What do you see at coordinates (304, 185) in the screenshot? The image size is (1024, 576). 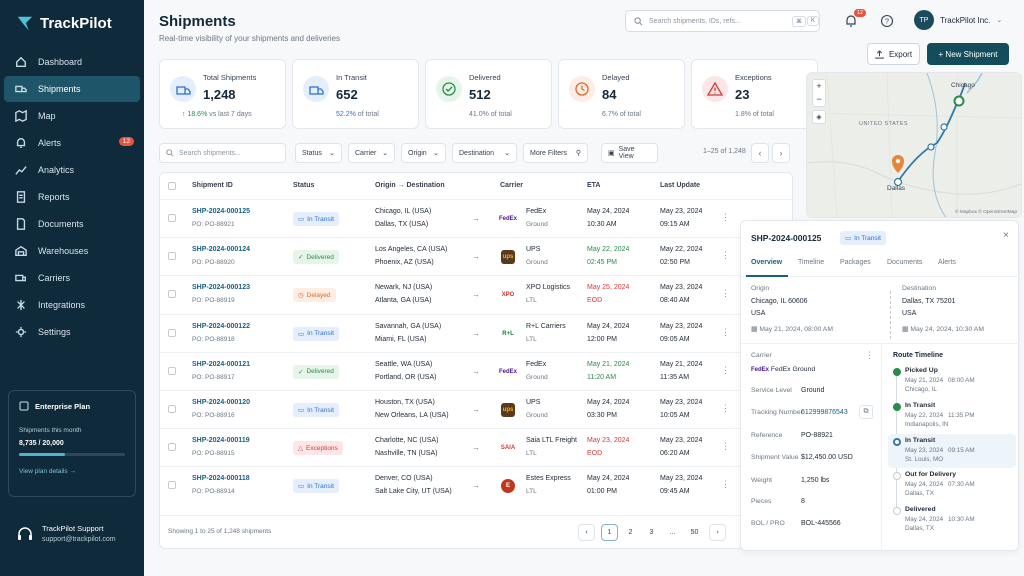 I see `col-header-status: Status` at bounding box center [304, 185].